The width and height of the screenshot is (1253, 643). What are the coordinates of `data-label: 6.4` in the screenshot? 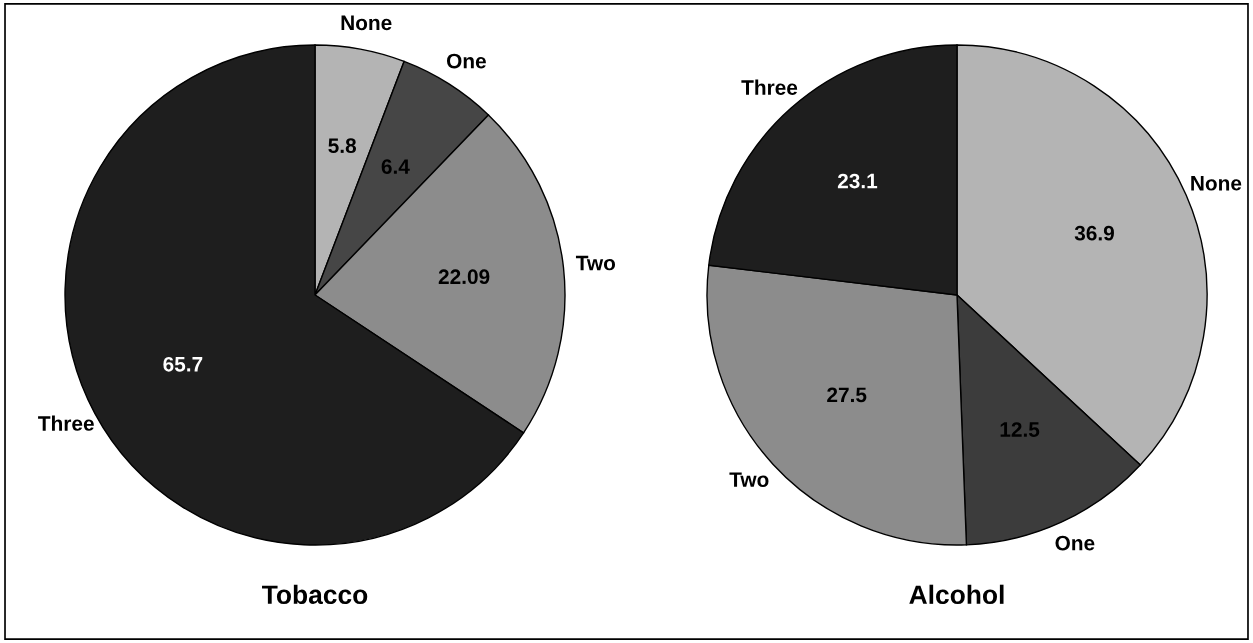 It's located at (395, 166).